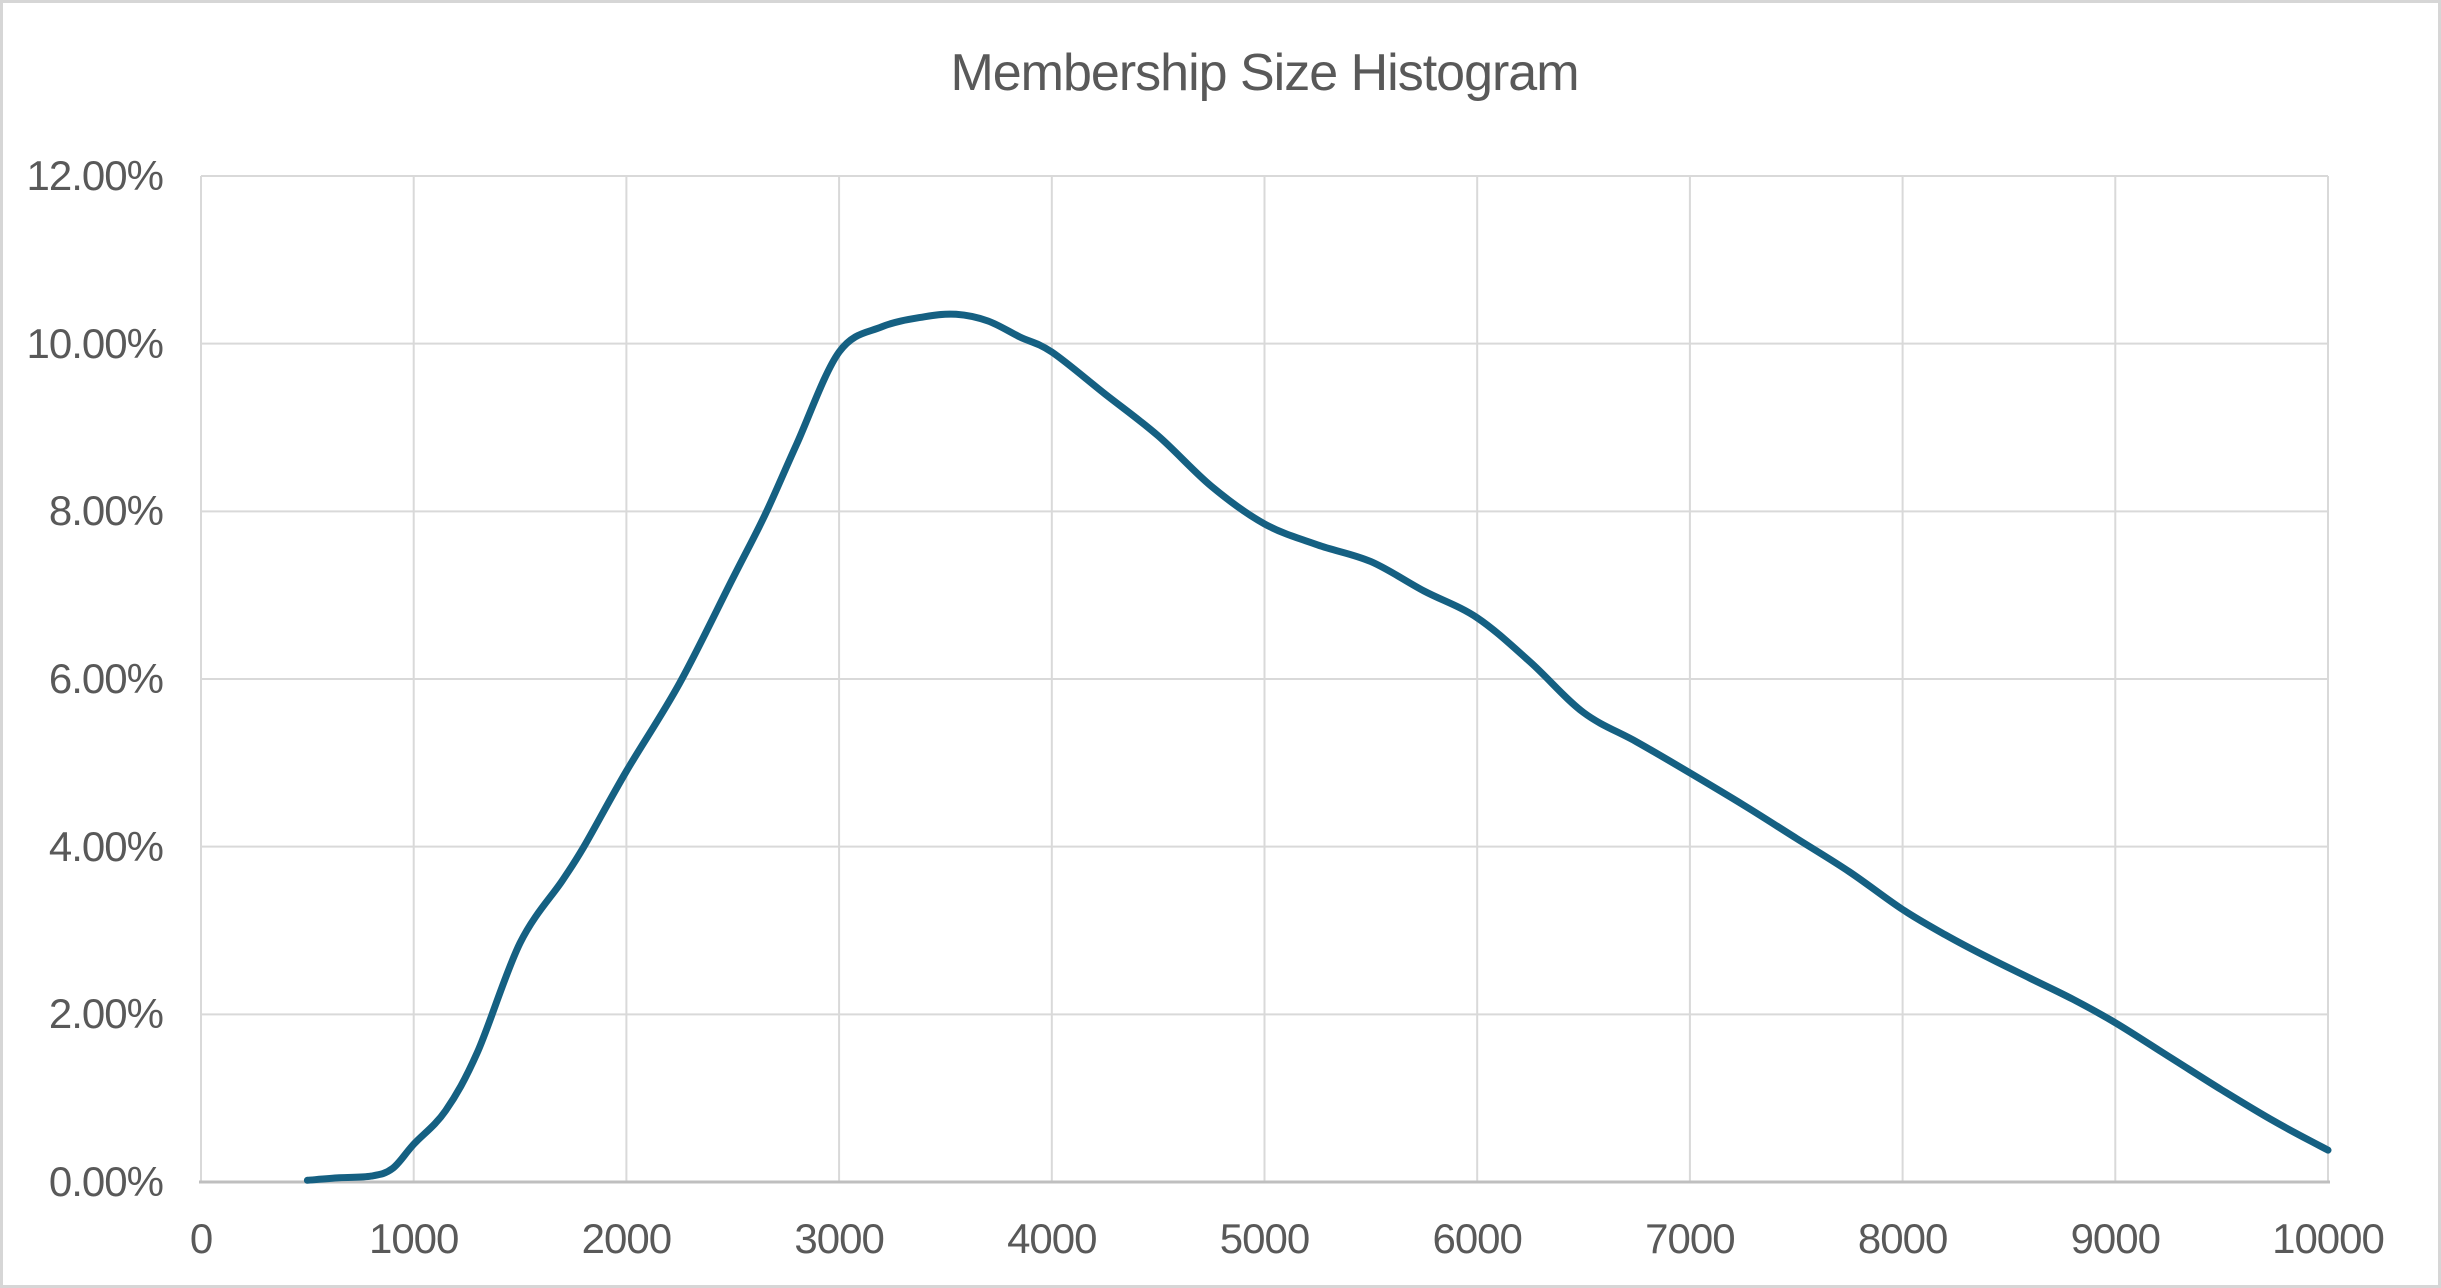 This screenshot has height=1288, width=2441. What do you see at coordinates (1690, 1238) in the screenshot?
I see `x-tick-label: 7000` at bounding box center [1690, 1238].